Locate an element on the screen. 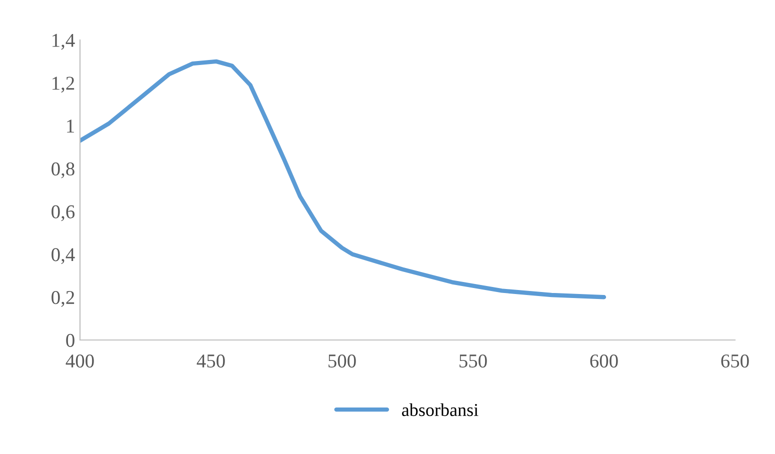 The height and width of the screenshot is (454, 775). y-tick-label: 1,2 is located at coordinates (63, 84).